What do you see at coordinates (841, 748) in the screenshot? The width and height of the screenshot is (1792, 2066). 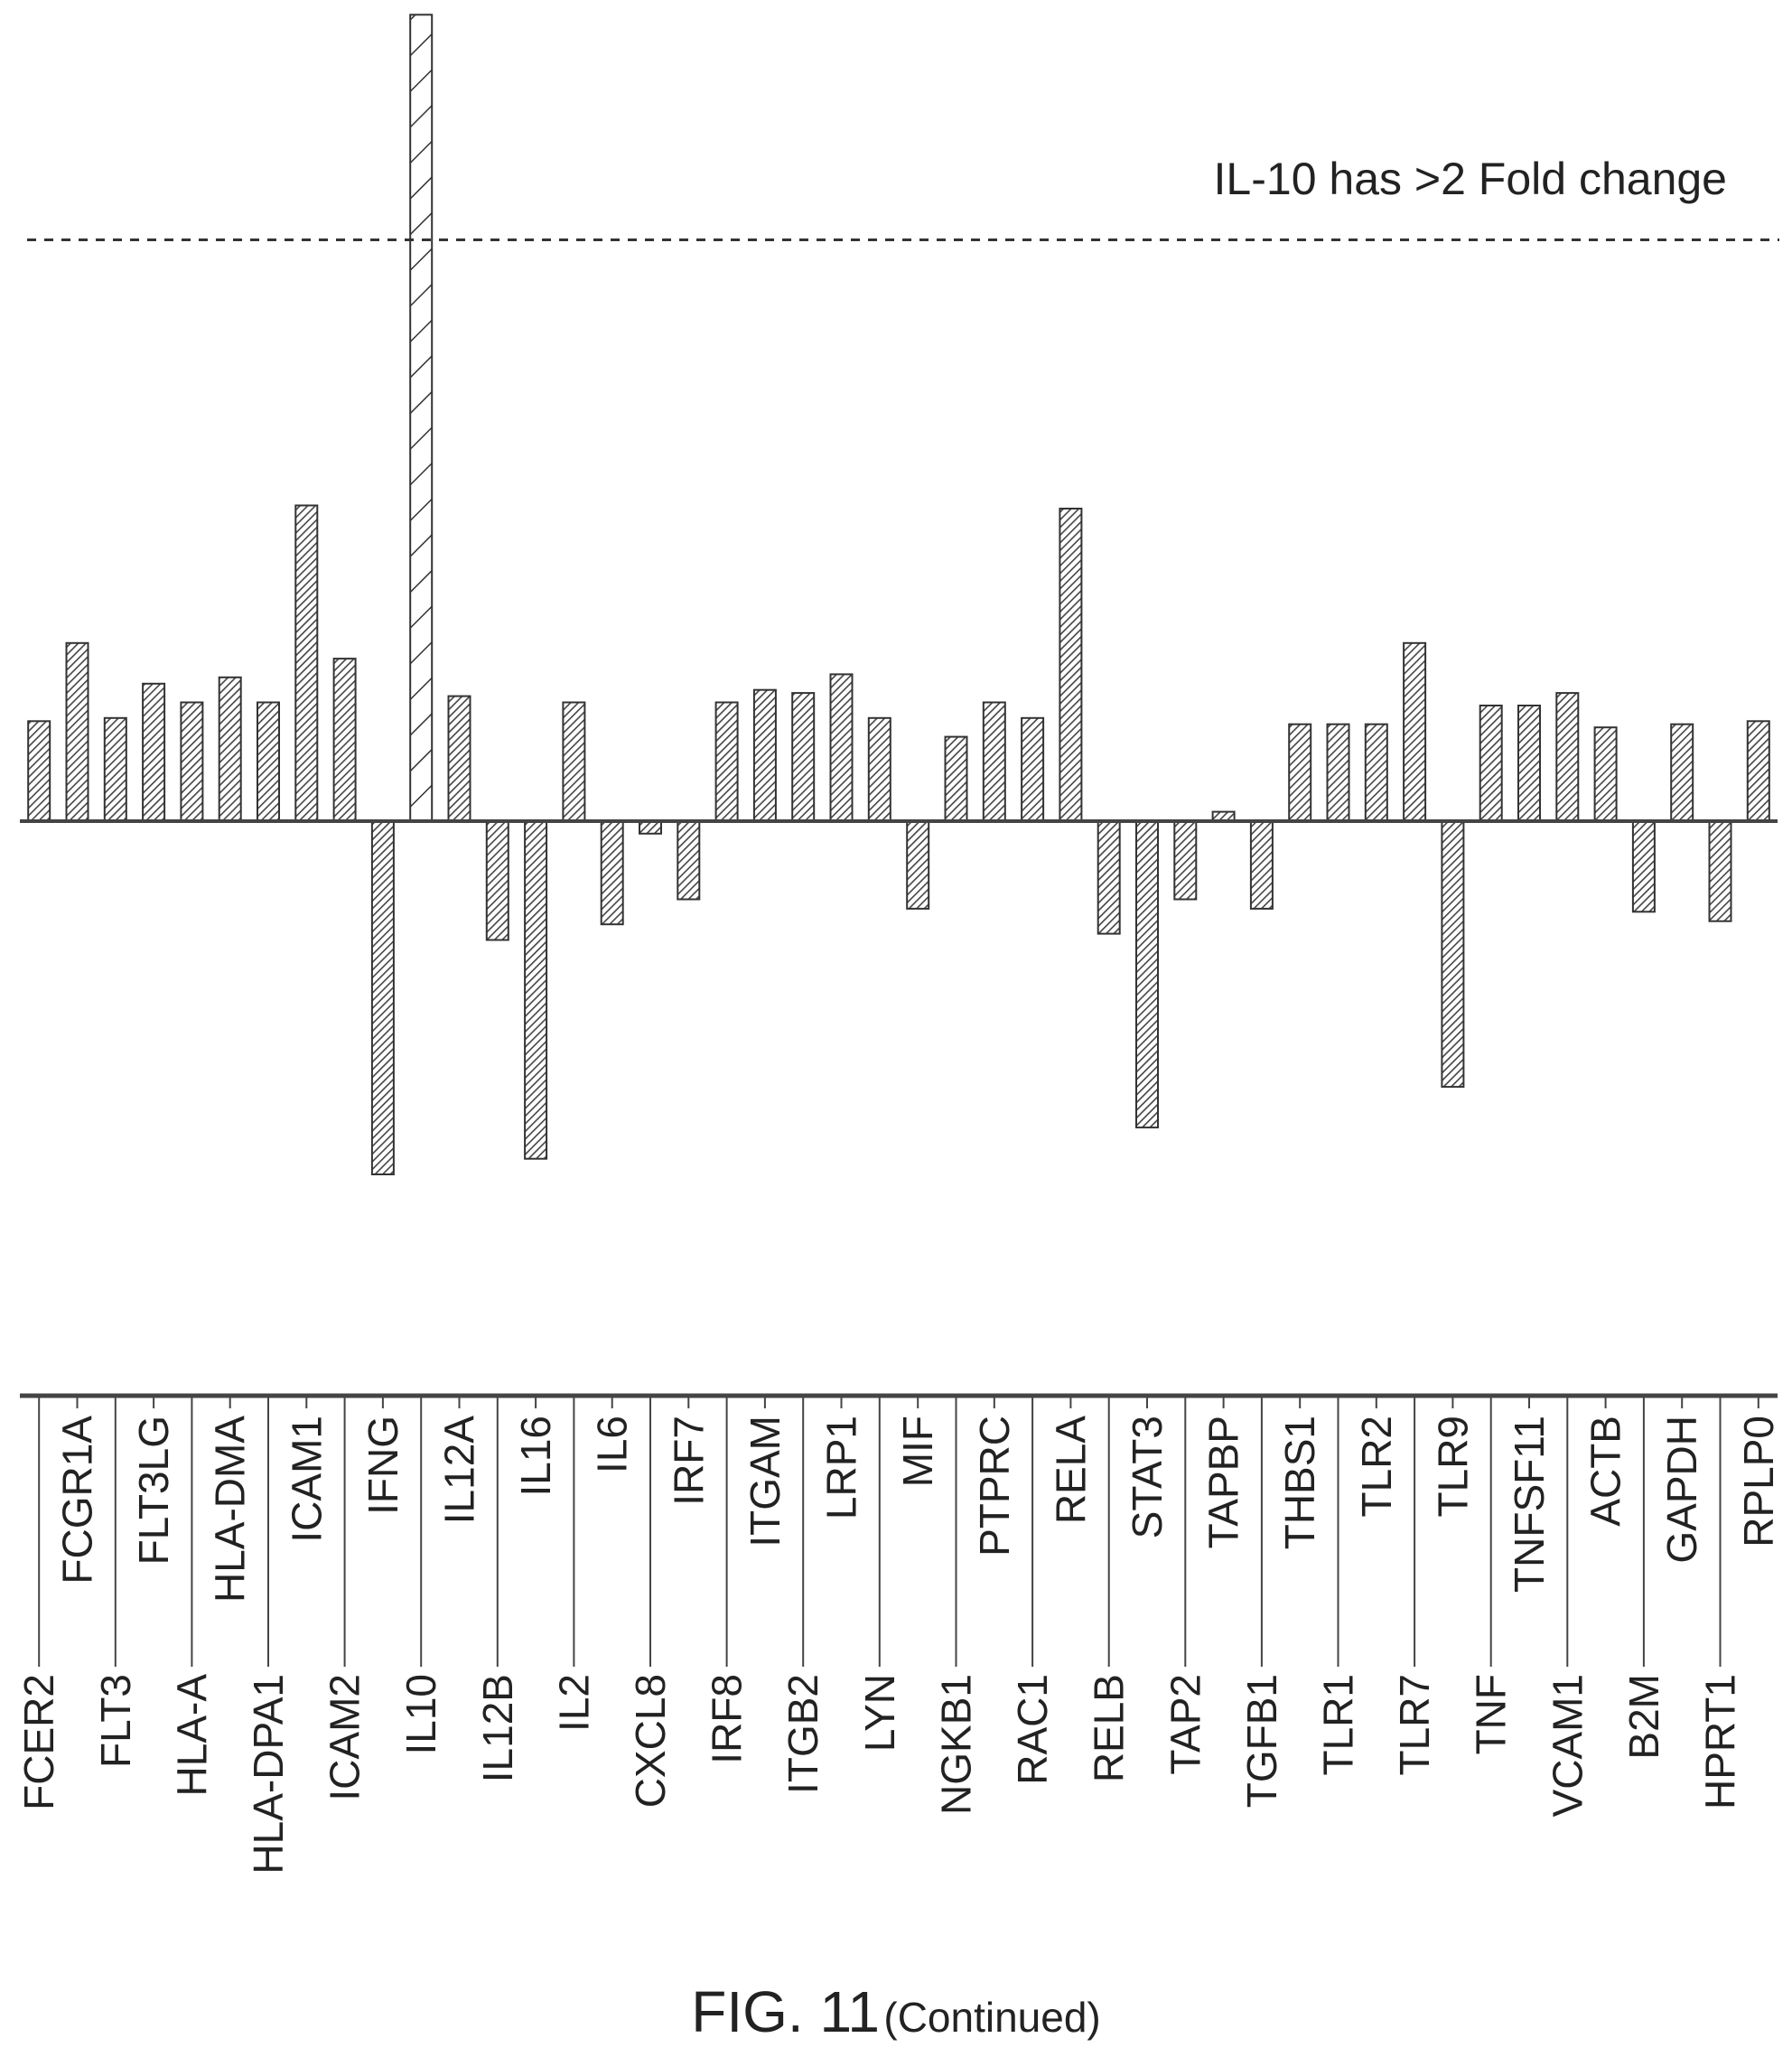 I see `bar-lrp1` at bounding box center [841, 748].